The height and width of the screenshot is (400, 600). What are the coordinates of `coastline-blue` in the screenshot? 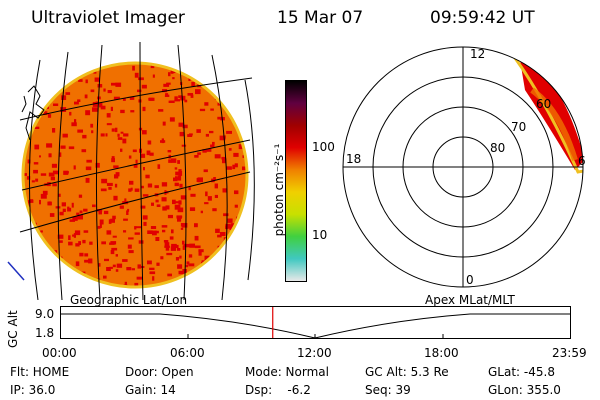 It's located at (16, 271).